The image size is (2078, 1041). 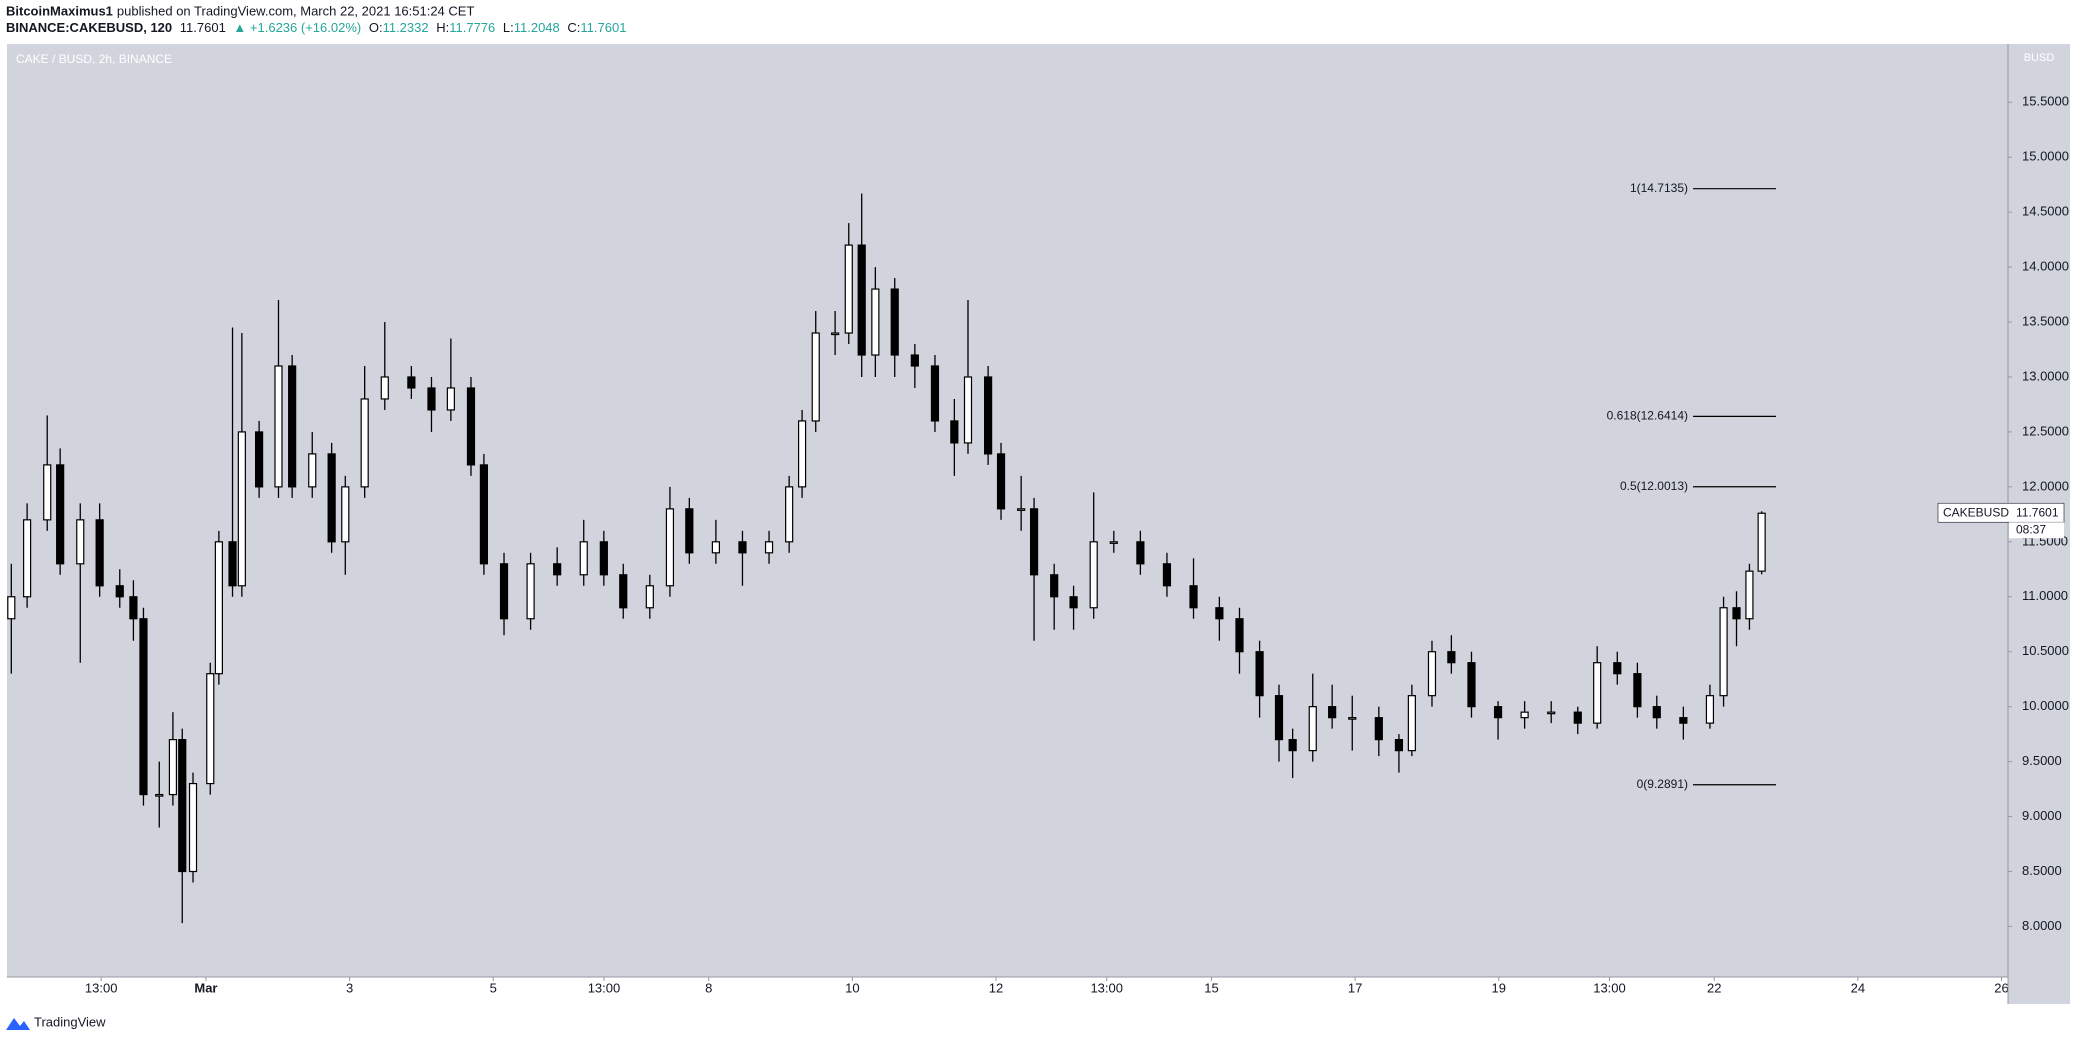 What do you see at coordinates (297, 27) in the screenshot?
I see `change: ▲ +1.6236 (+16.02%)` at bounding box center [297, 27].